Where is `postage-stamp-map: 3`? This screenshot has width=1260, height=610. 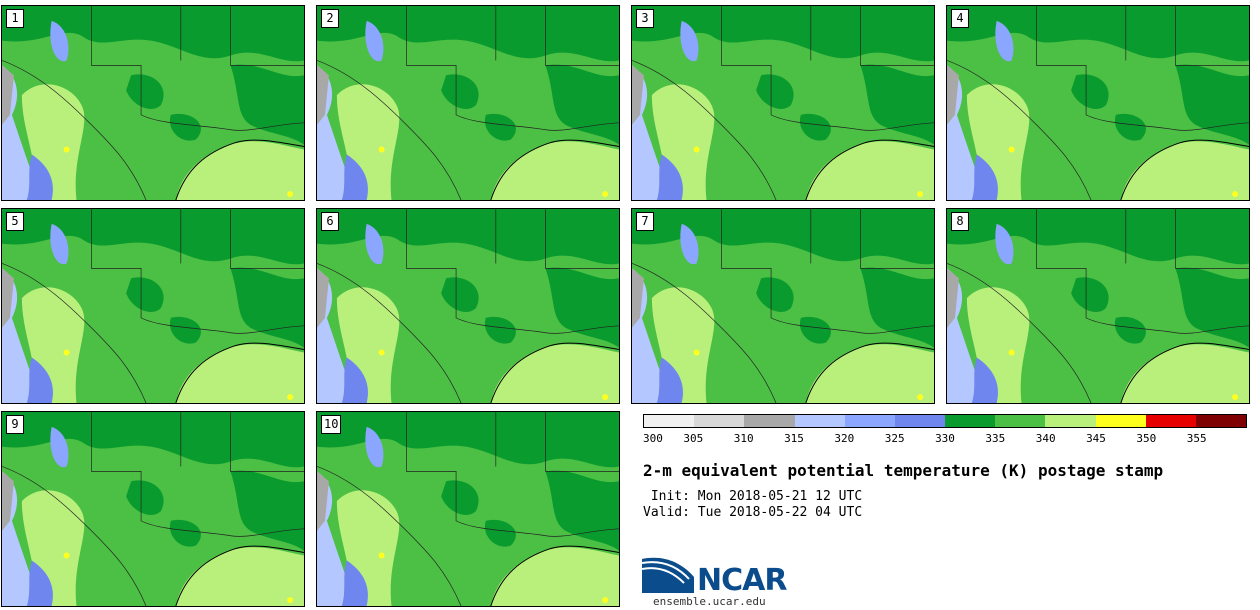 postage-stamp-map: 3 is located at coordinates (783, 103).